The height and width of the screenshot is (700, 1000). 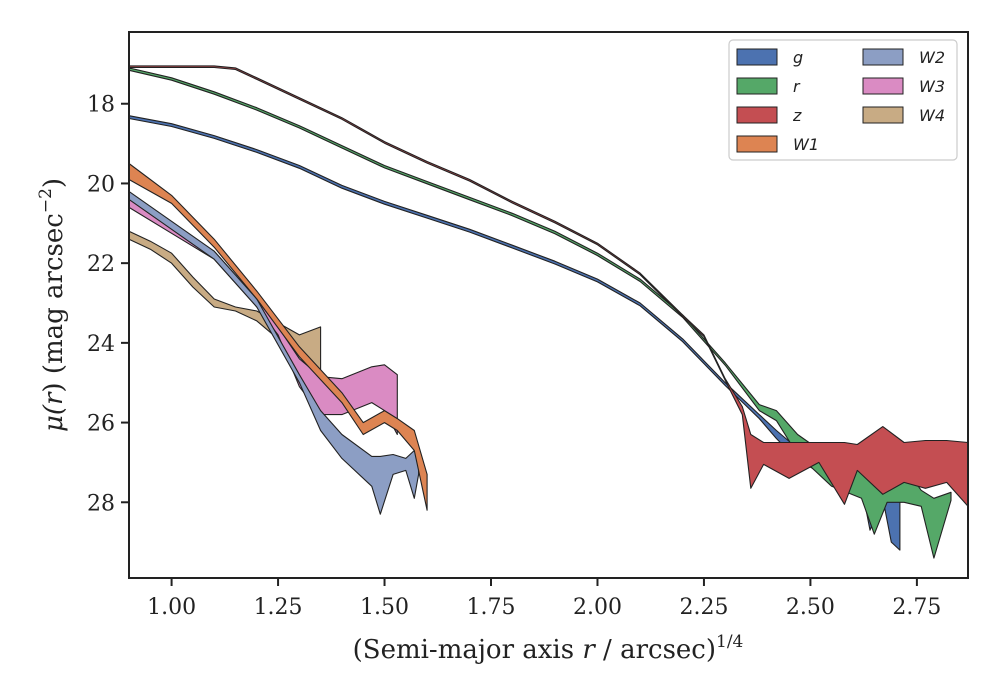 What do you see at coordinates (883, 115) in the screenshot?
I see `legend-swatch-w4` at bounding box center [883, 115].